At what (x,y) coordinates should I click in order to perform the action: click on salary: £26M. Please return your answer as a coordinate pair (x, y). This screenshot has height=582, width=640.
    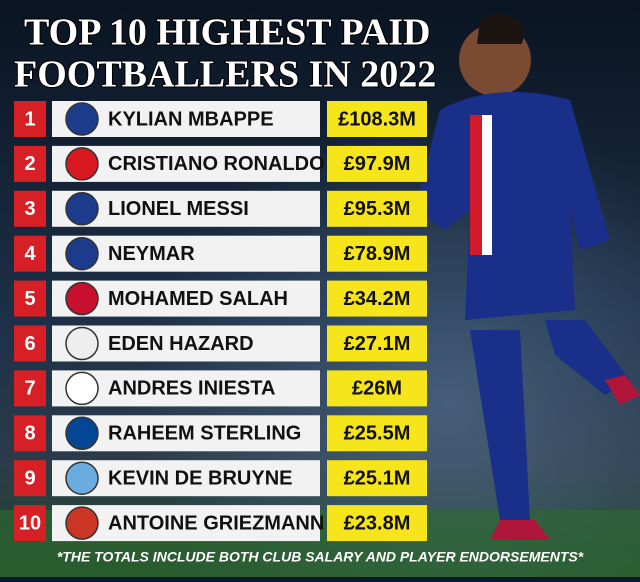
    Looking at the image, I should click on (377, 389).